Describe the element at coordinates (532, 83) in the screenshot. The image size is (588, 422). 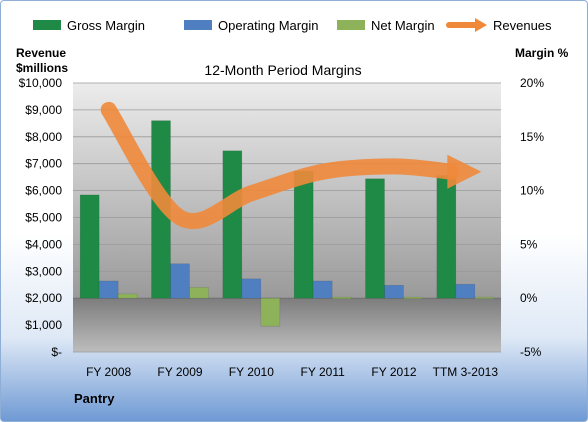
I see `right-tick-label: 20%` at that location.